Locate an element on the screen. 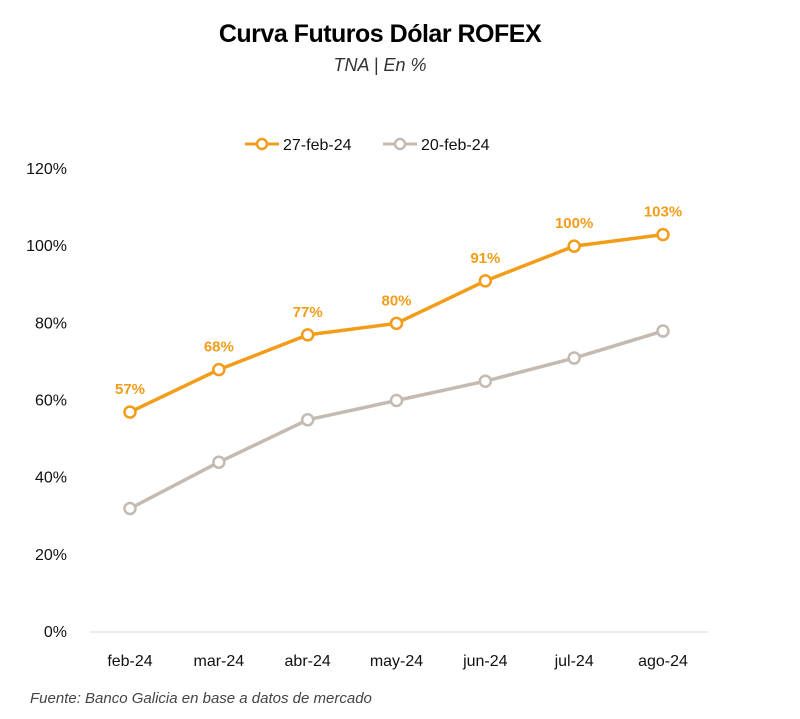  legend-label: 20-feb-24 is located at coordinates (455, 145).